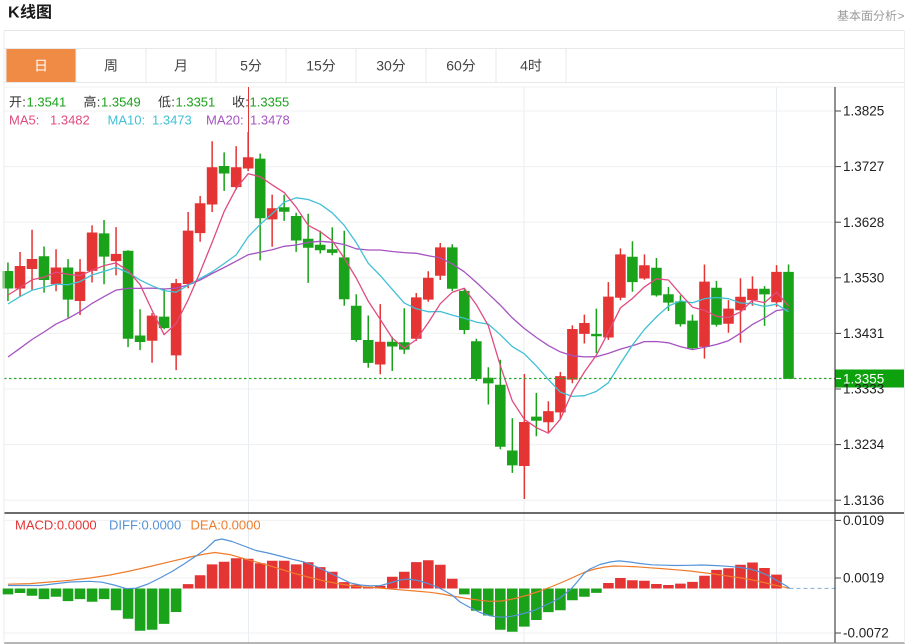 This screenshot has width=912, height=644. I want to click on svg-text: 1.3478, so click(270, 120).